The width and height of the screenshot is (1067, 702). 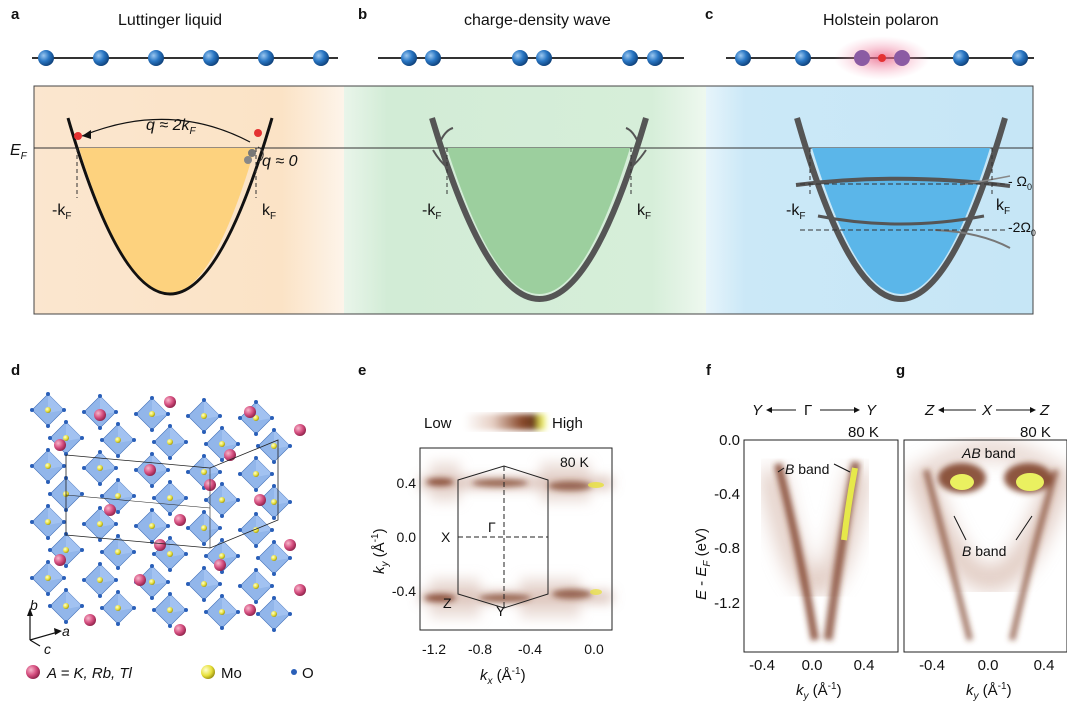 I want to click on f-yticks: 0.0 -0.4 -0.8 -1.2, so click(x=727, y=522).